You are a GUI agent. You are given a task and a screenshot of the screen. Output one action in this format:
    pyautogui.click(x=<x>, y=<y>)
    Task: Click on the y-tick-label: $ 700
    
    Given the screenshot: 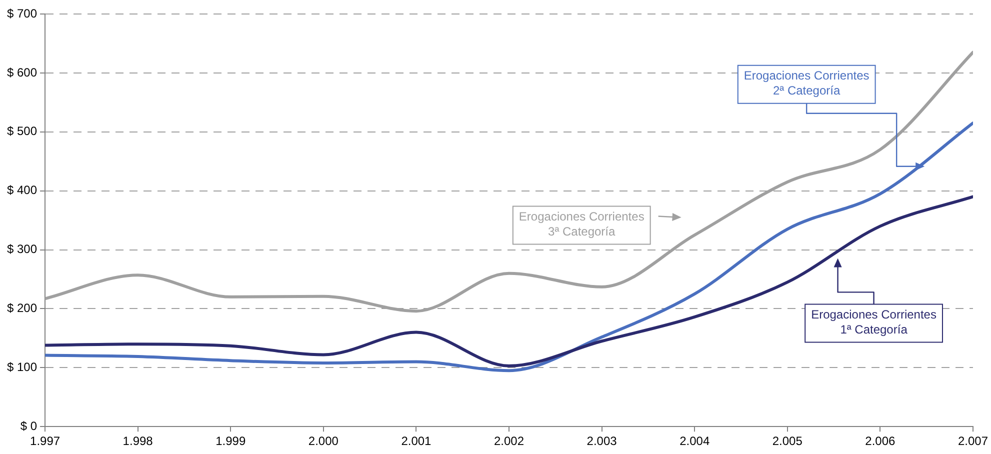 What is the action you would take?
    pyautogui.click(x=22, y=13)
    